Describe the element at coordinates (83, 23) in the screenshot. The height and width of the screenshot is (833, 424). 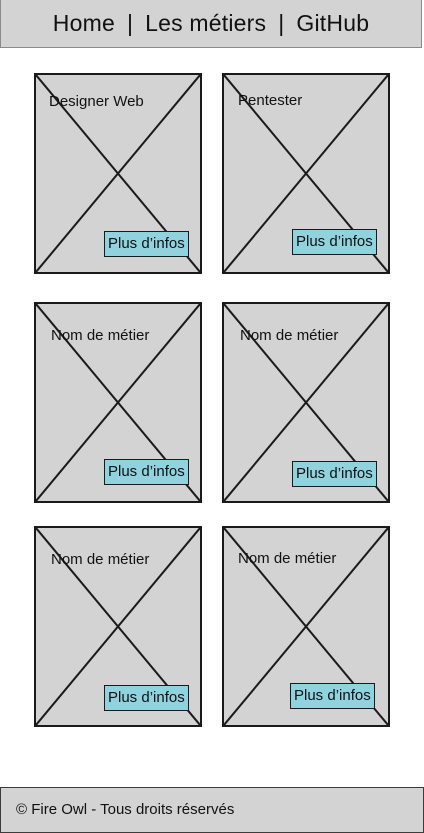
I see `nav-link-home: Home` at that location.